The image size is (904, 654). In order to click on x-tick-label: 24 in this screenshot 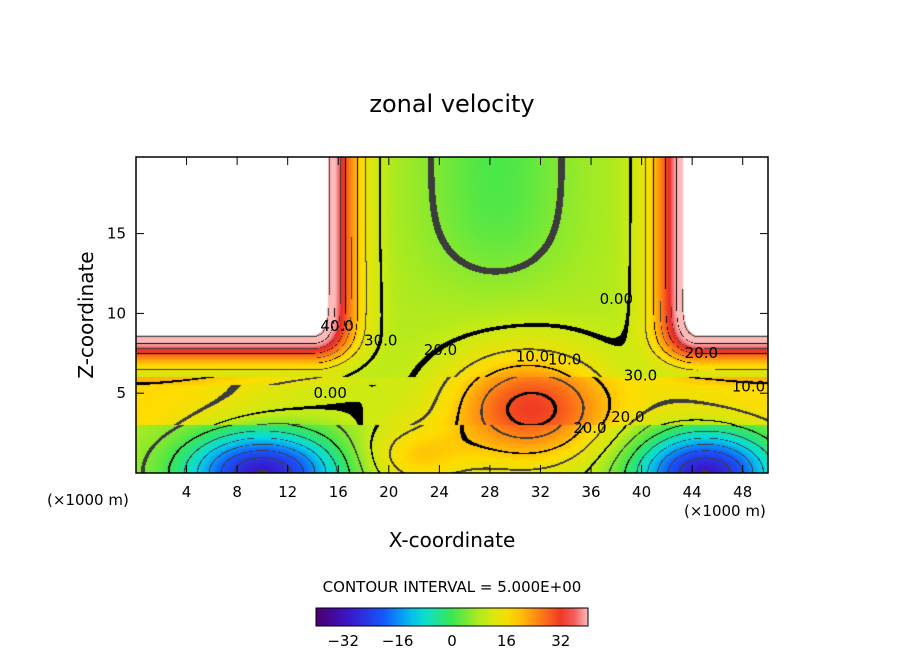, I will do `click(439, 492)`.